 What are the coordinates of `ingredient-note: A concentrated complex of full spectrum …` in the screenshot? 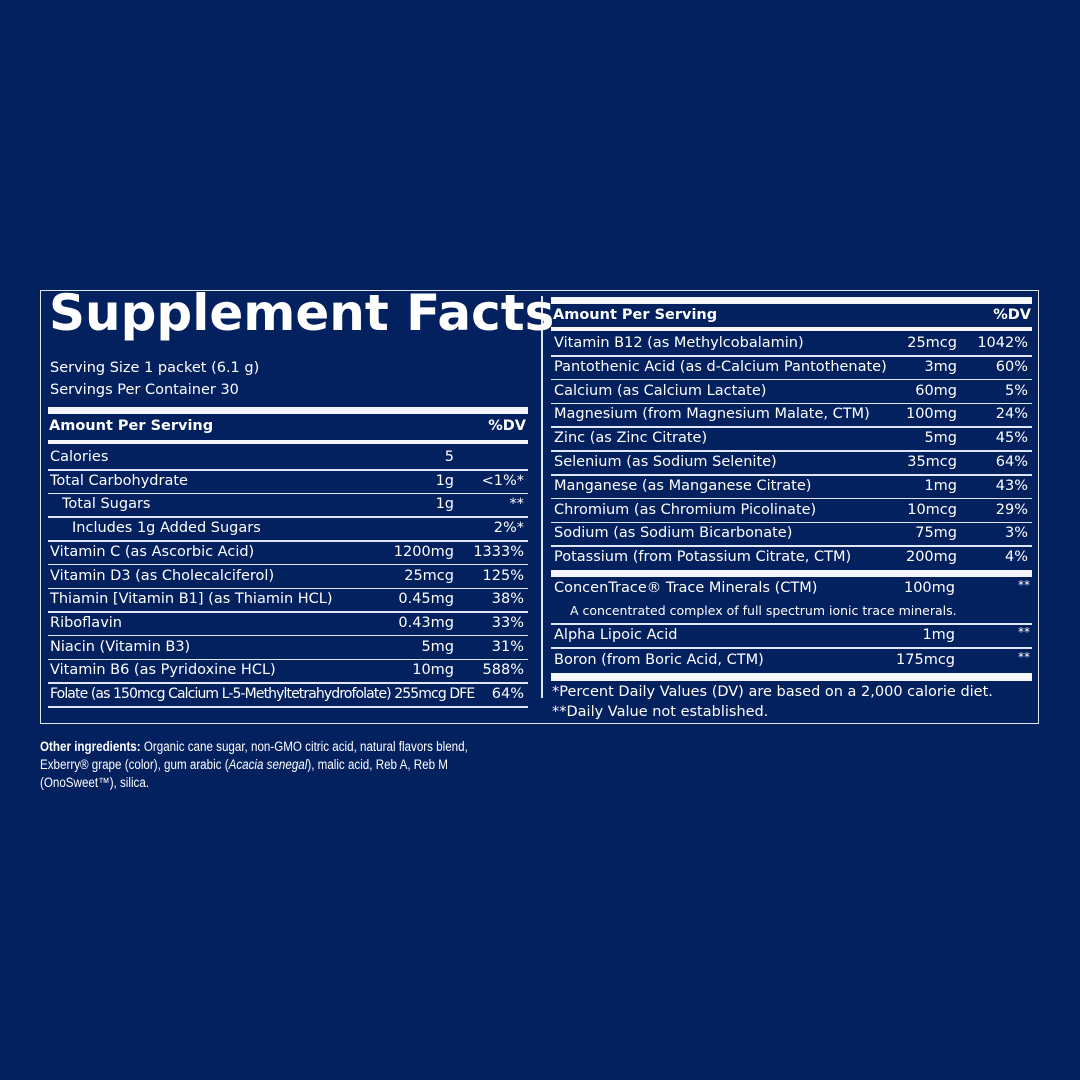 It's located at (763, 610).